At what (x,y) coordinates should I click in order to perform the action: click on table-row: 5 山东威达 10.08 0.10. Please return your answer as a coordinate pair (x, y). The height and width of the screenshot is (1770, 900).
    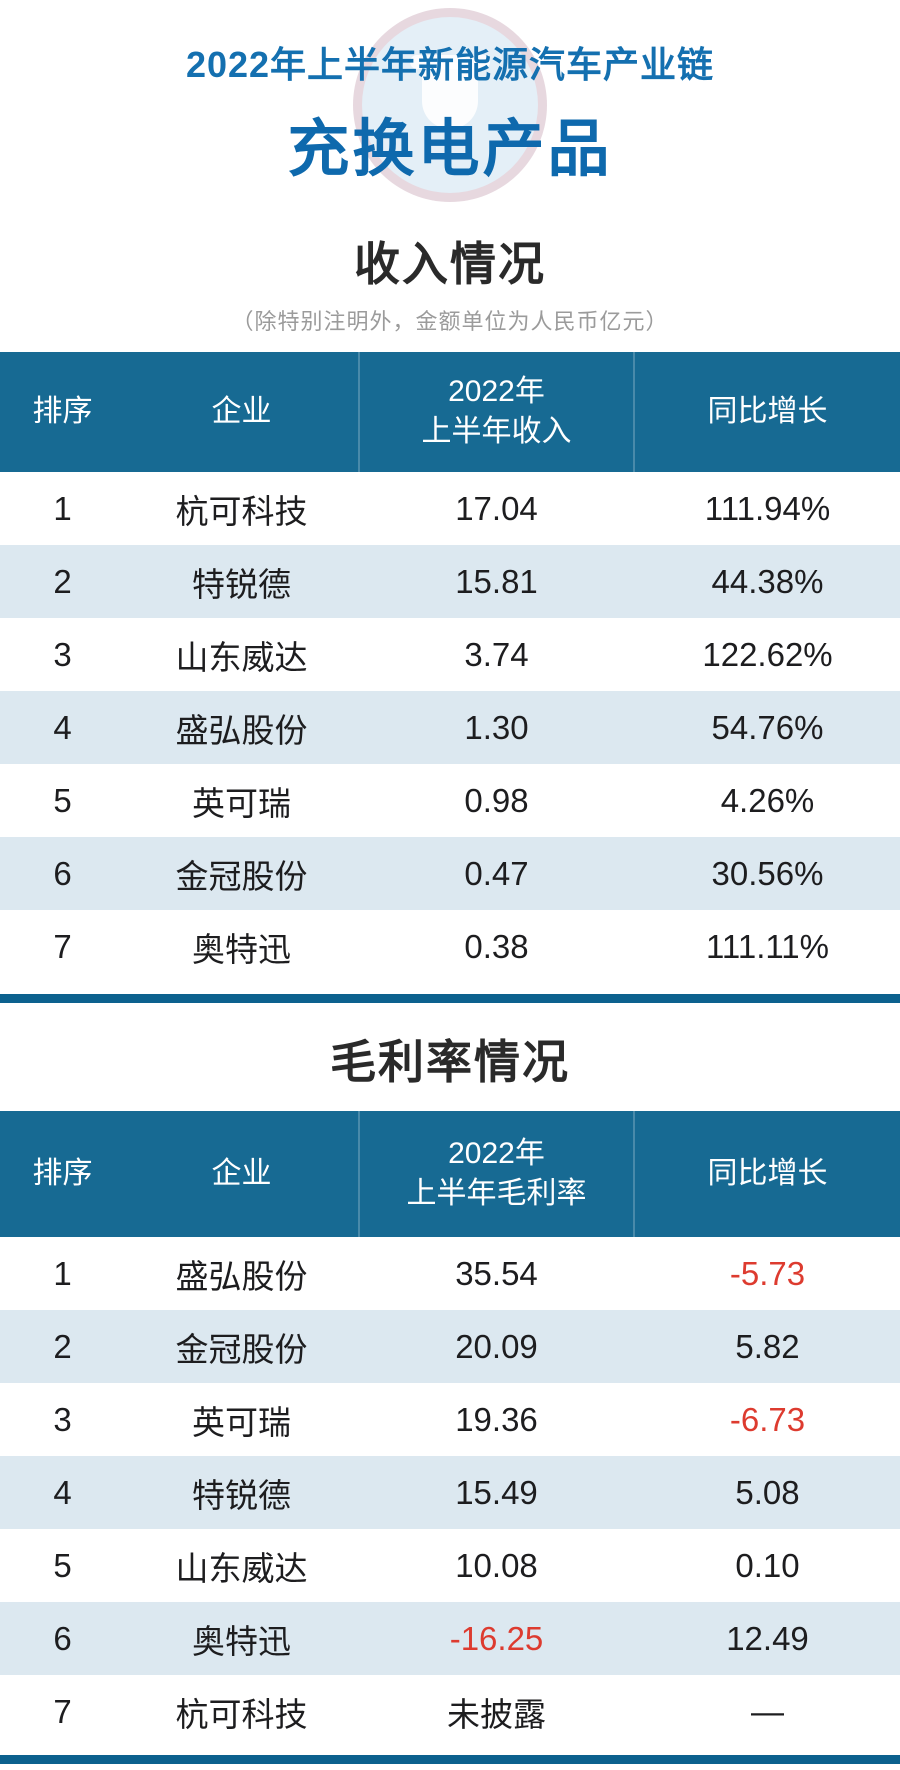
    Looking at the image, I should click on (450, 1565).